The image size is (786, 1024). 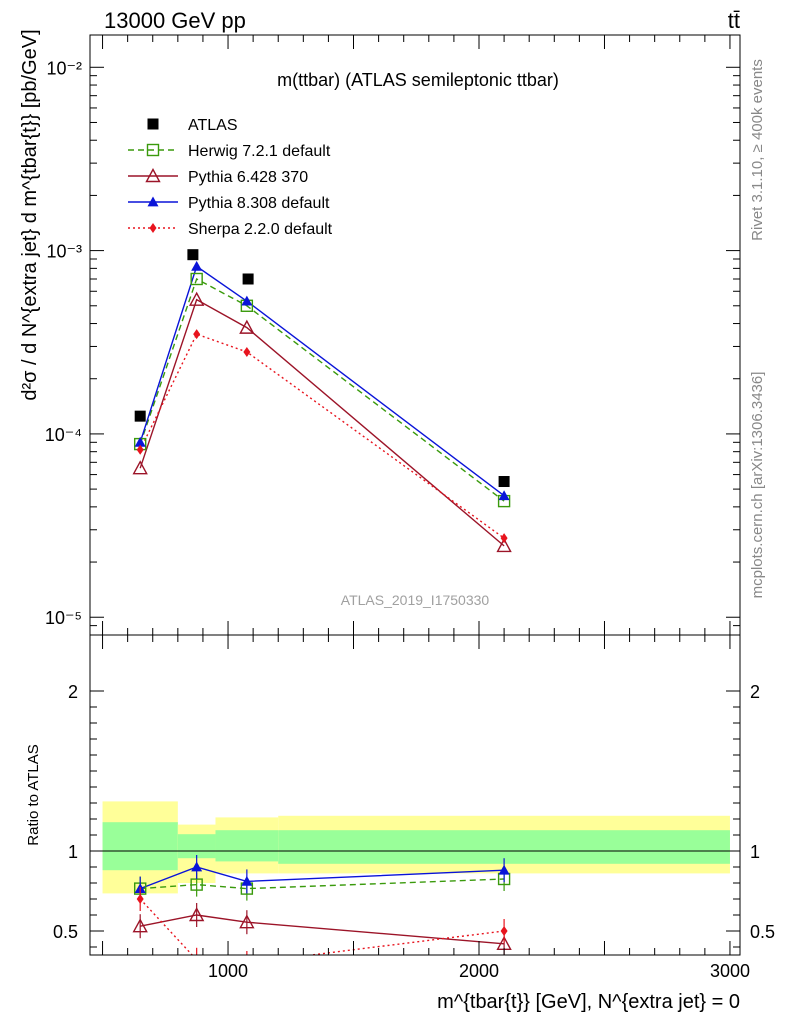 I want to click on mcplots-label: mcplots.cern.ch [arXiv:1306.3436], so click(x=757, y=485).